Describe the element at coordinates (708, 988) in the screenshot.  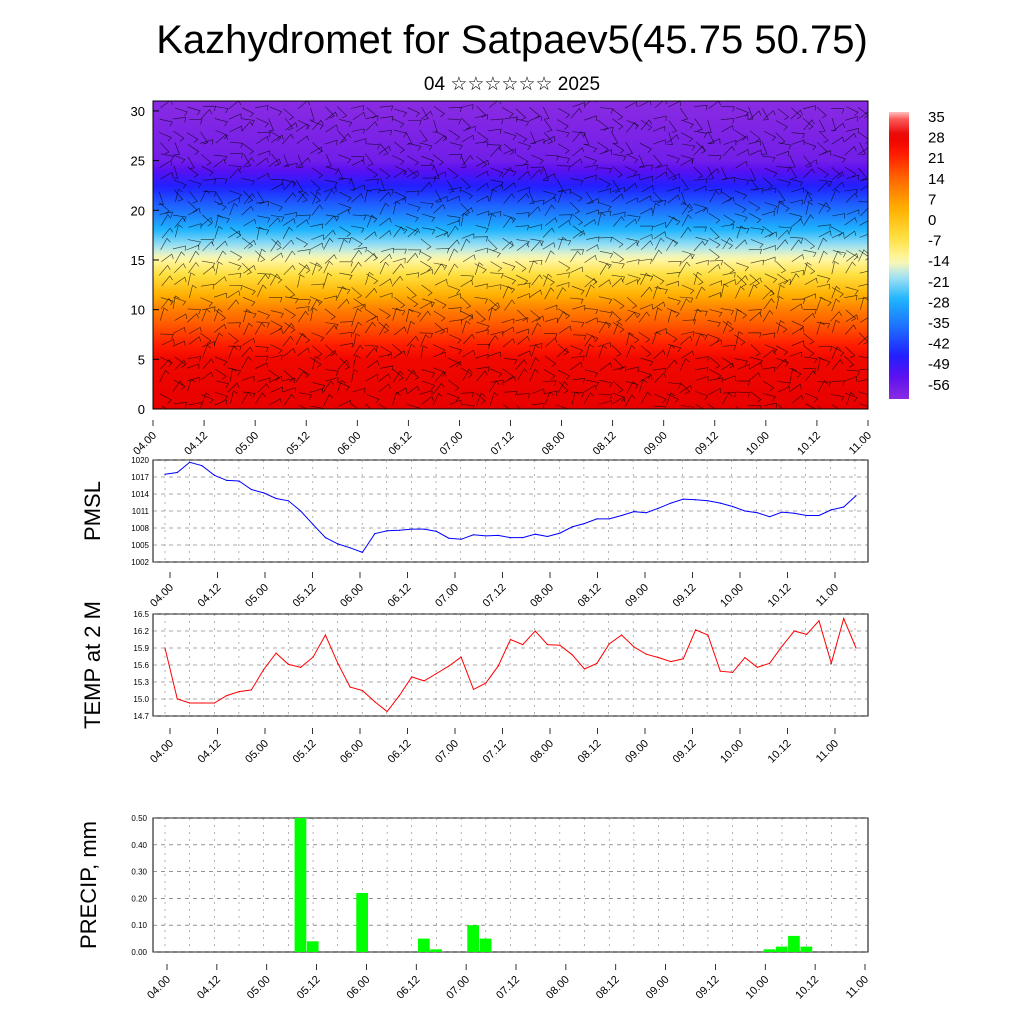
I see `x-tick-label: 09.12` at that location.